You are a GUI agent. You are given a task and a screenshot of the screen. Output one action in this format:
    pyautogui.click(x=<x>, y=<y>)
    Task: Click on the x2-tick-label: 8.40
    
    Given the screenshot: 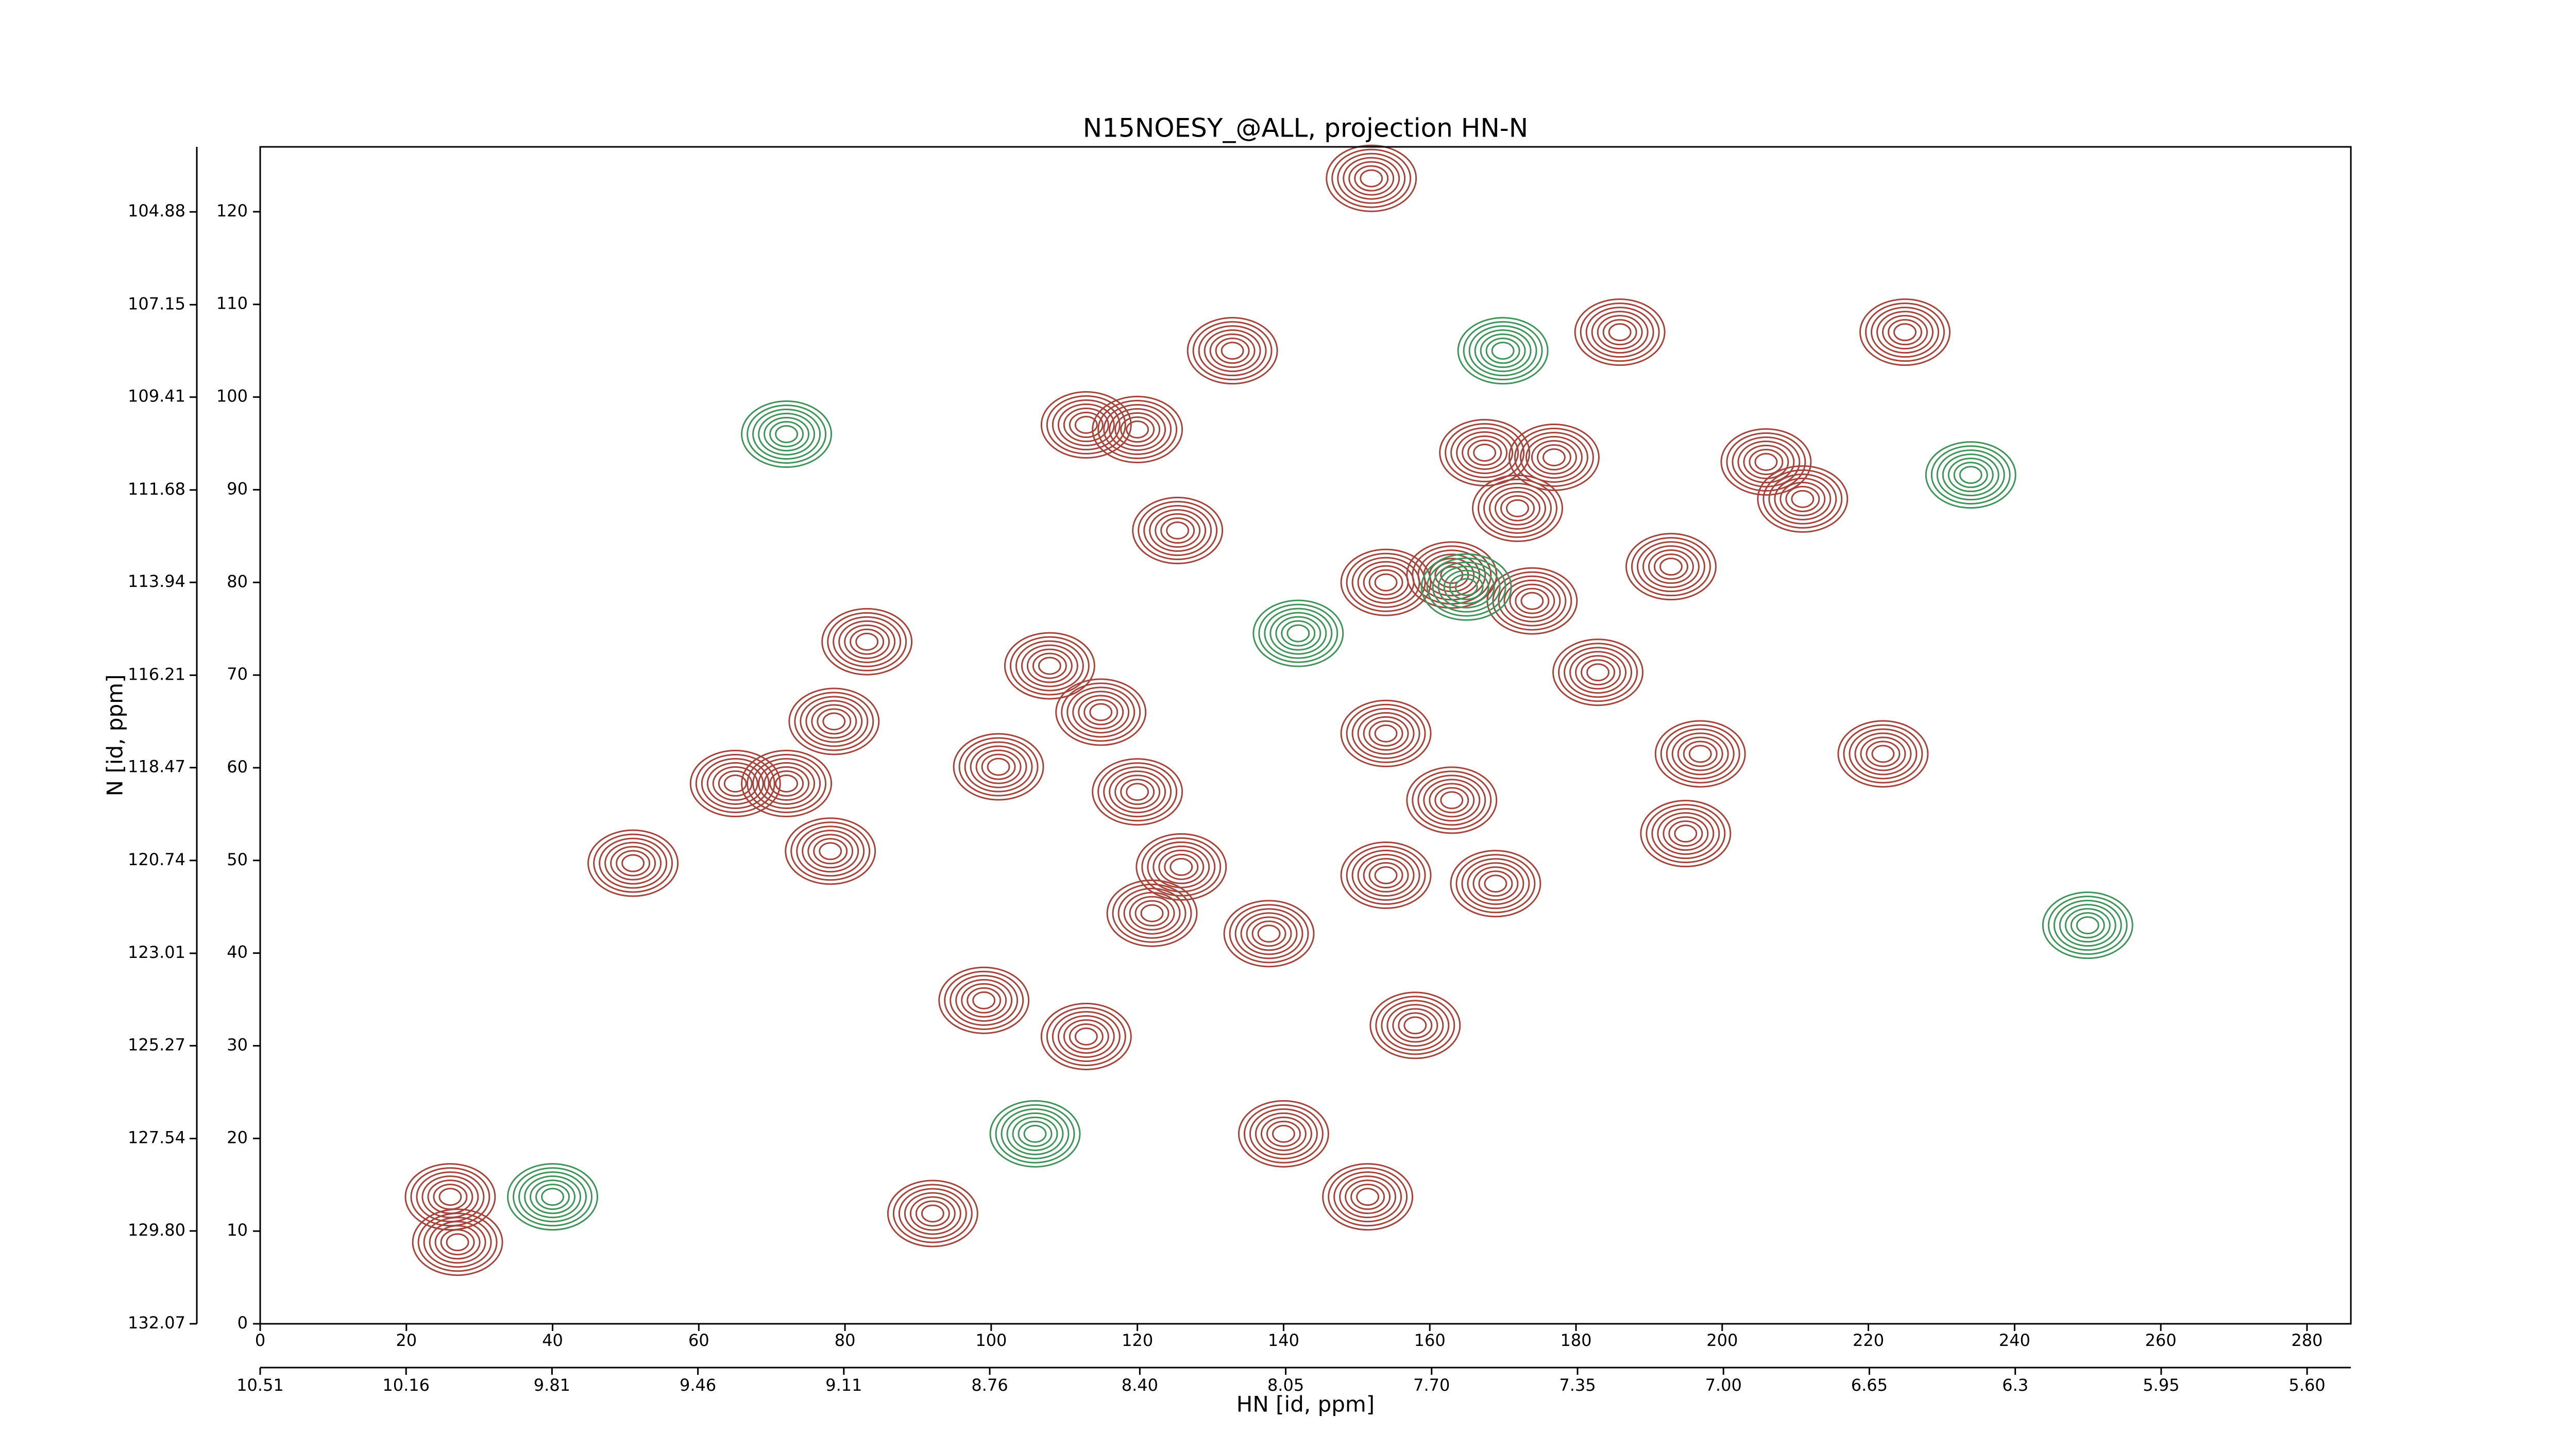 What is the action you would take?
    pyautogui.click(x=1140, y=1385)
    